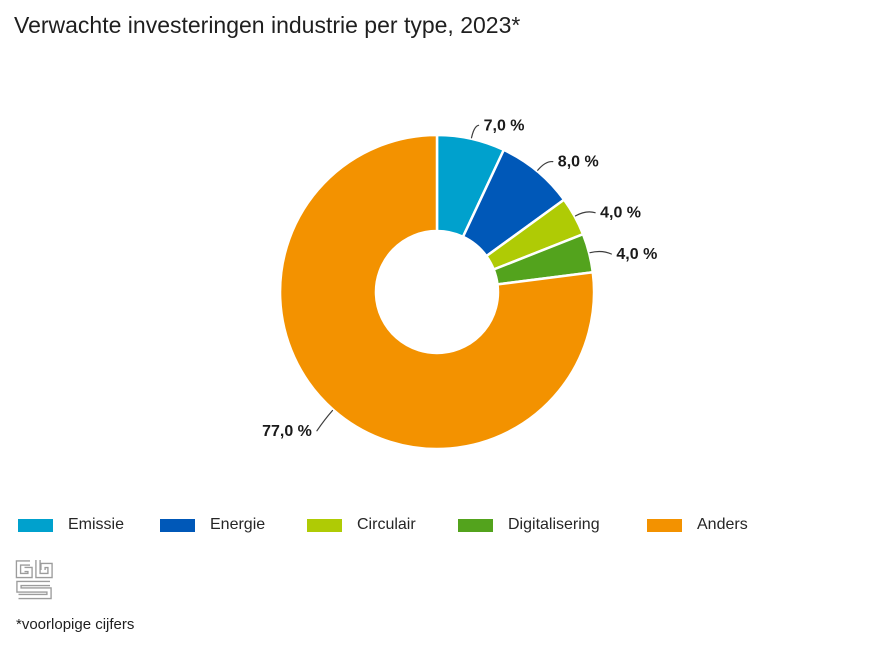  I want to click on legend-item-emissie: Emissie, so click(71, 525).